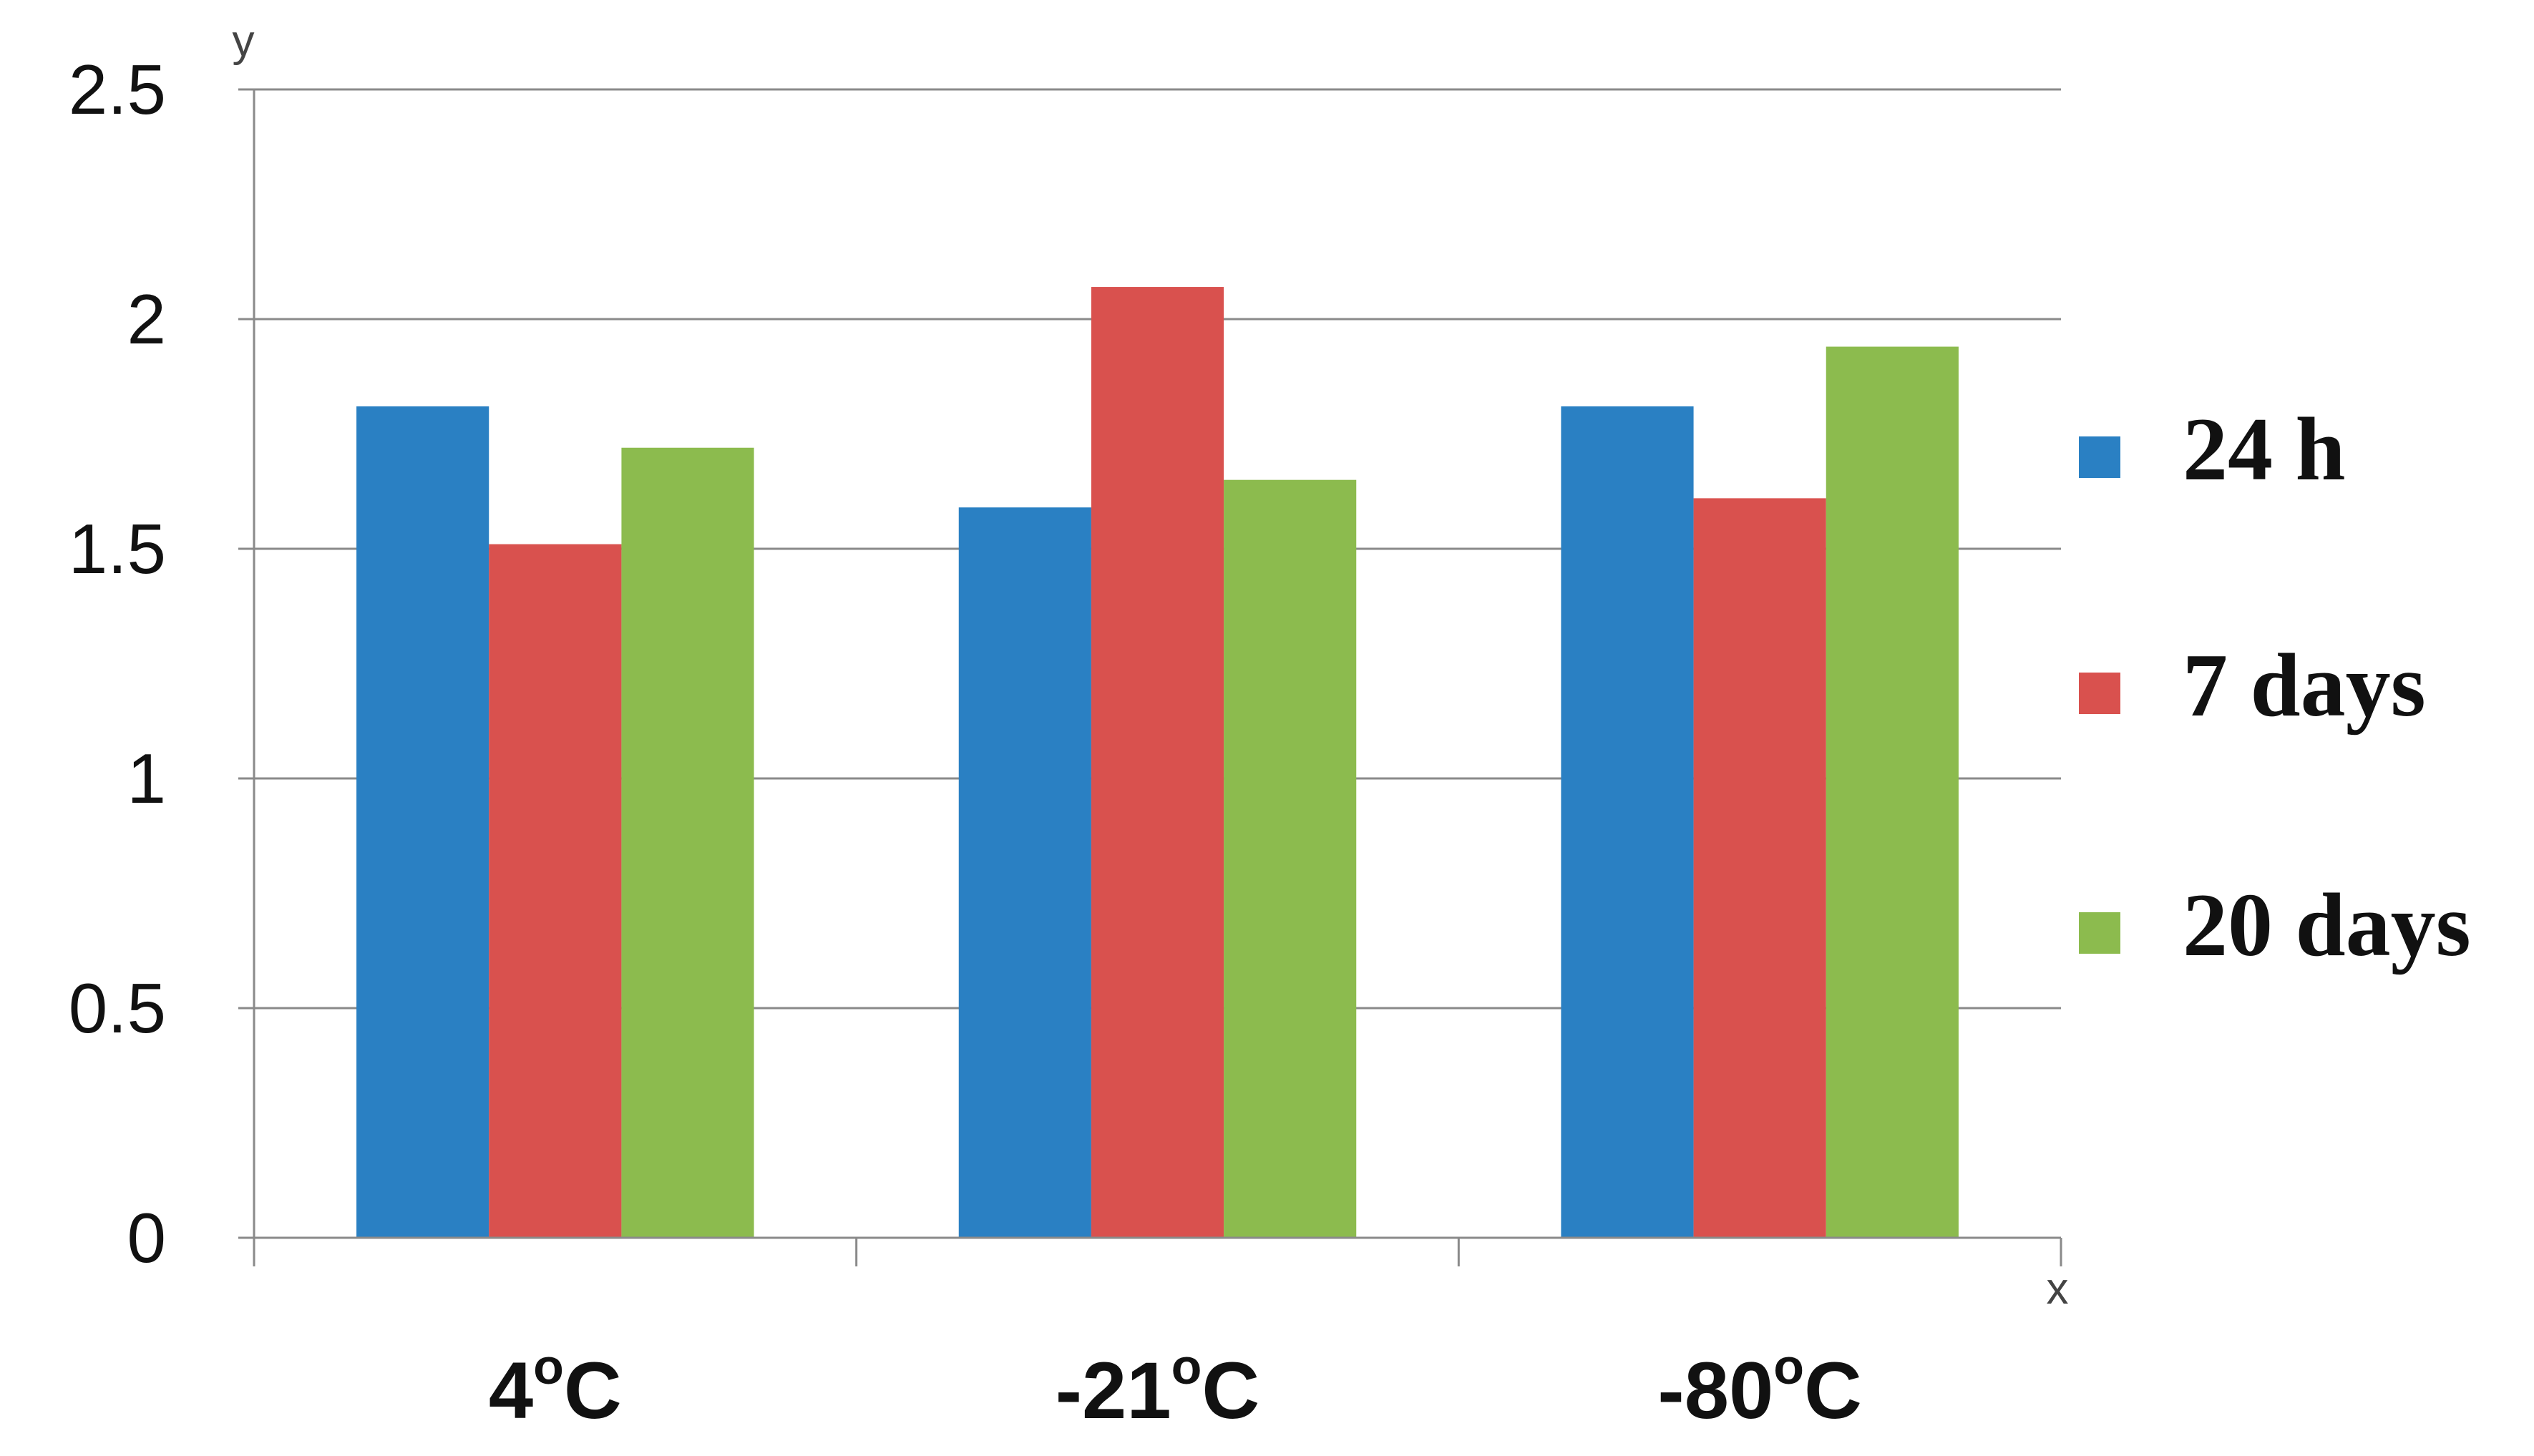 Image resolution: width=2534 pixels, height=1456 pixels. Describe the element at coordinates (117, 663) in the screenshot. I see `y-tick-labels: 0 0.5 1 1.5 2 2.5` at that location.